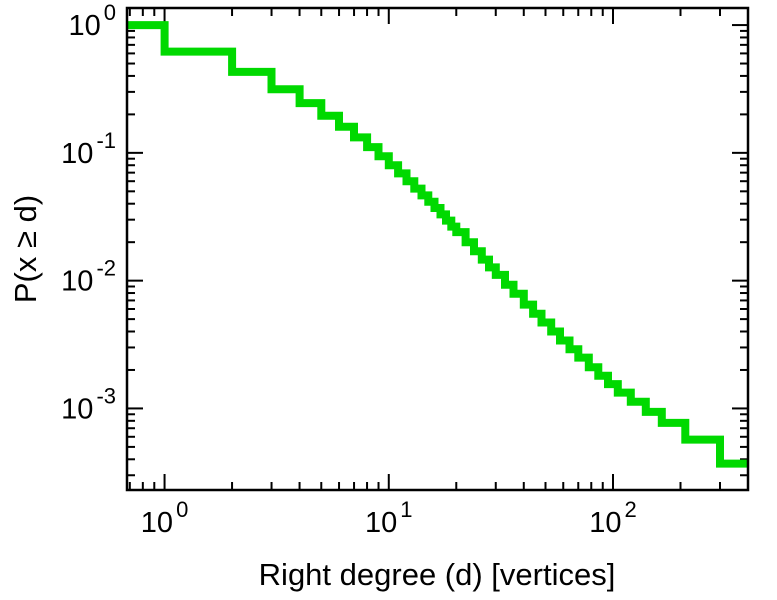  I want to click on y-tick-label: 10 -2, so click(88, 277).